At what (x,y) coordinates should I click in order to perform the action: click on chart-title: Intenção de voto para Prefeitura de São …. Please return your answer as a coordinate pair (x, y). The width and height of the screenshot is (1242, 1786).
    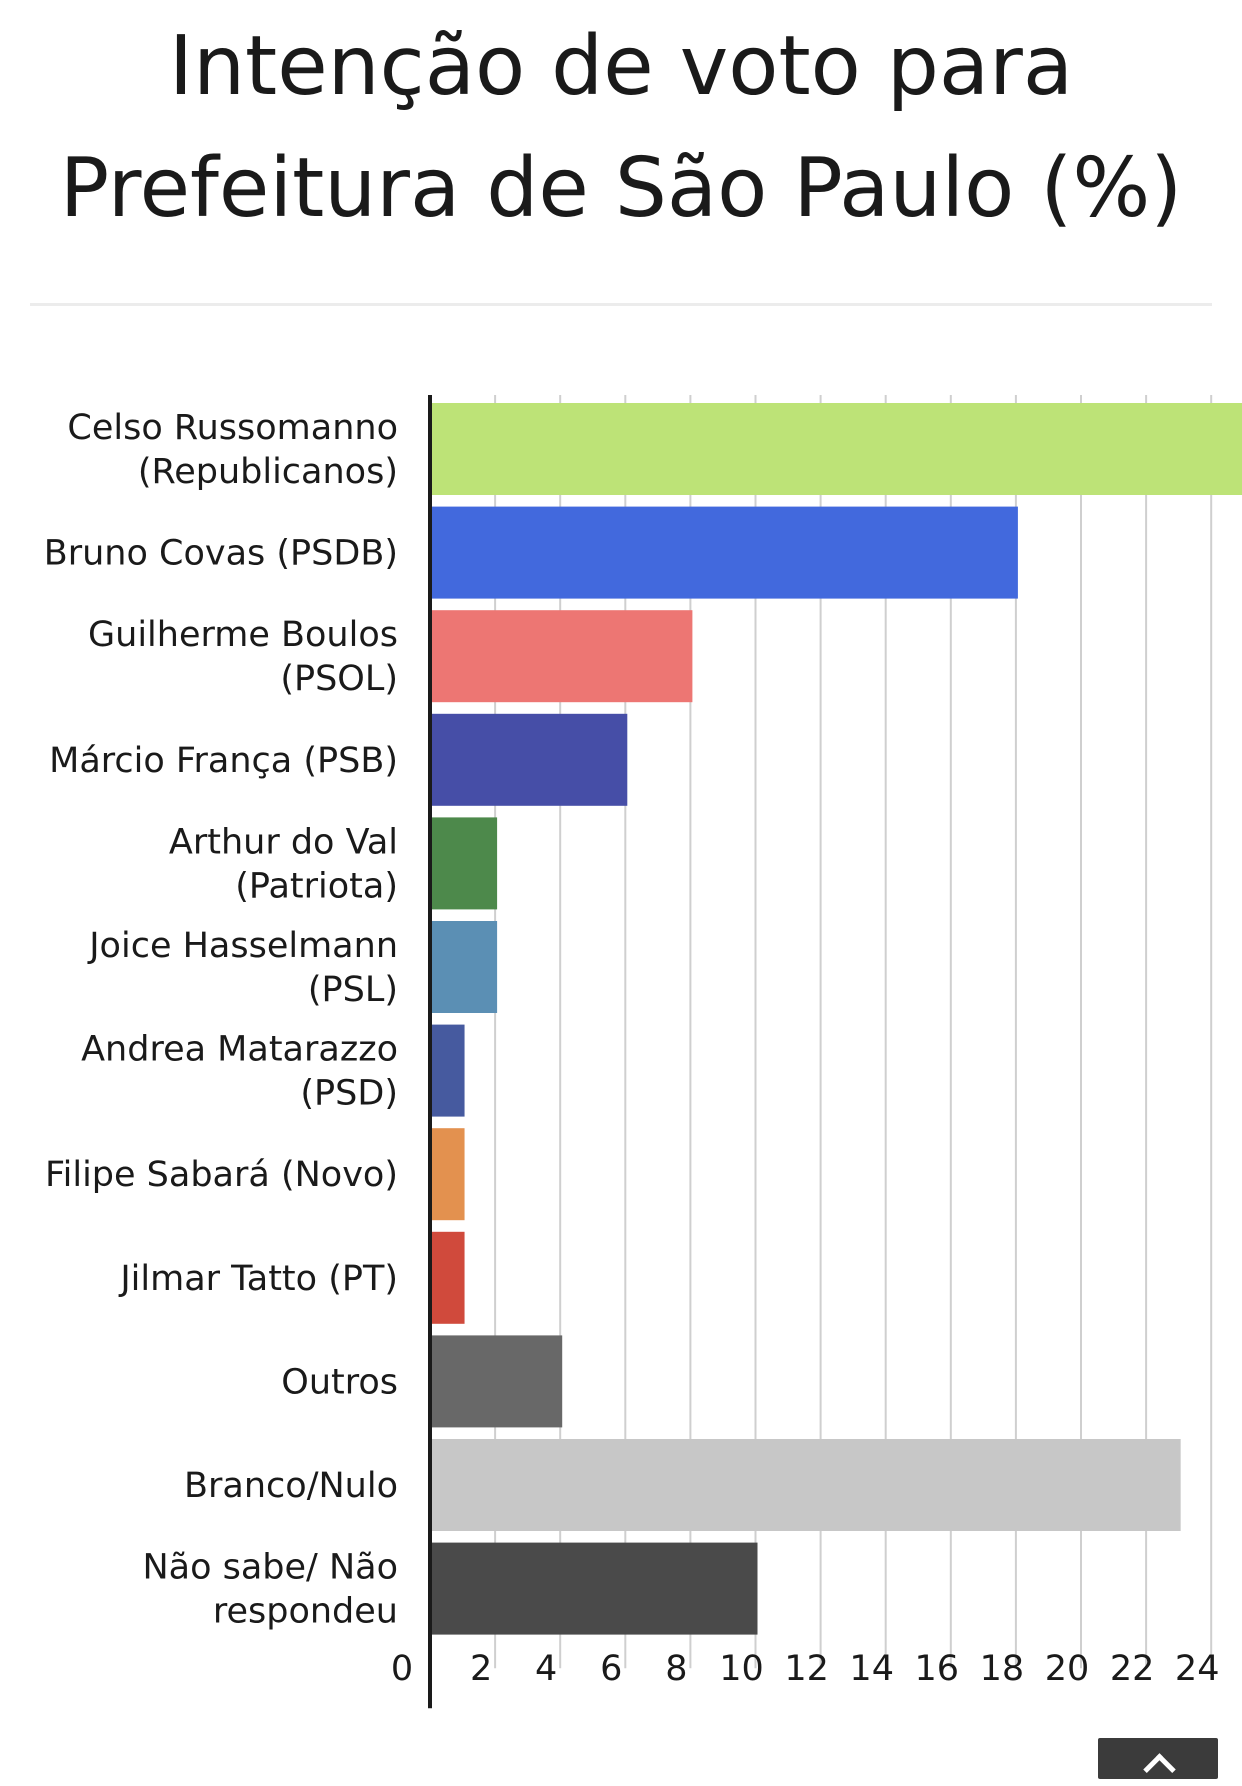
    Looking at the image, I should click on (621, 128).